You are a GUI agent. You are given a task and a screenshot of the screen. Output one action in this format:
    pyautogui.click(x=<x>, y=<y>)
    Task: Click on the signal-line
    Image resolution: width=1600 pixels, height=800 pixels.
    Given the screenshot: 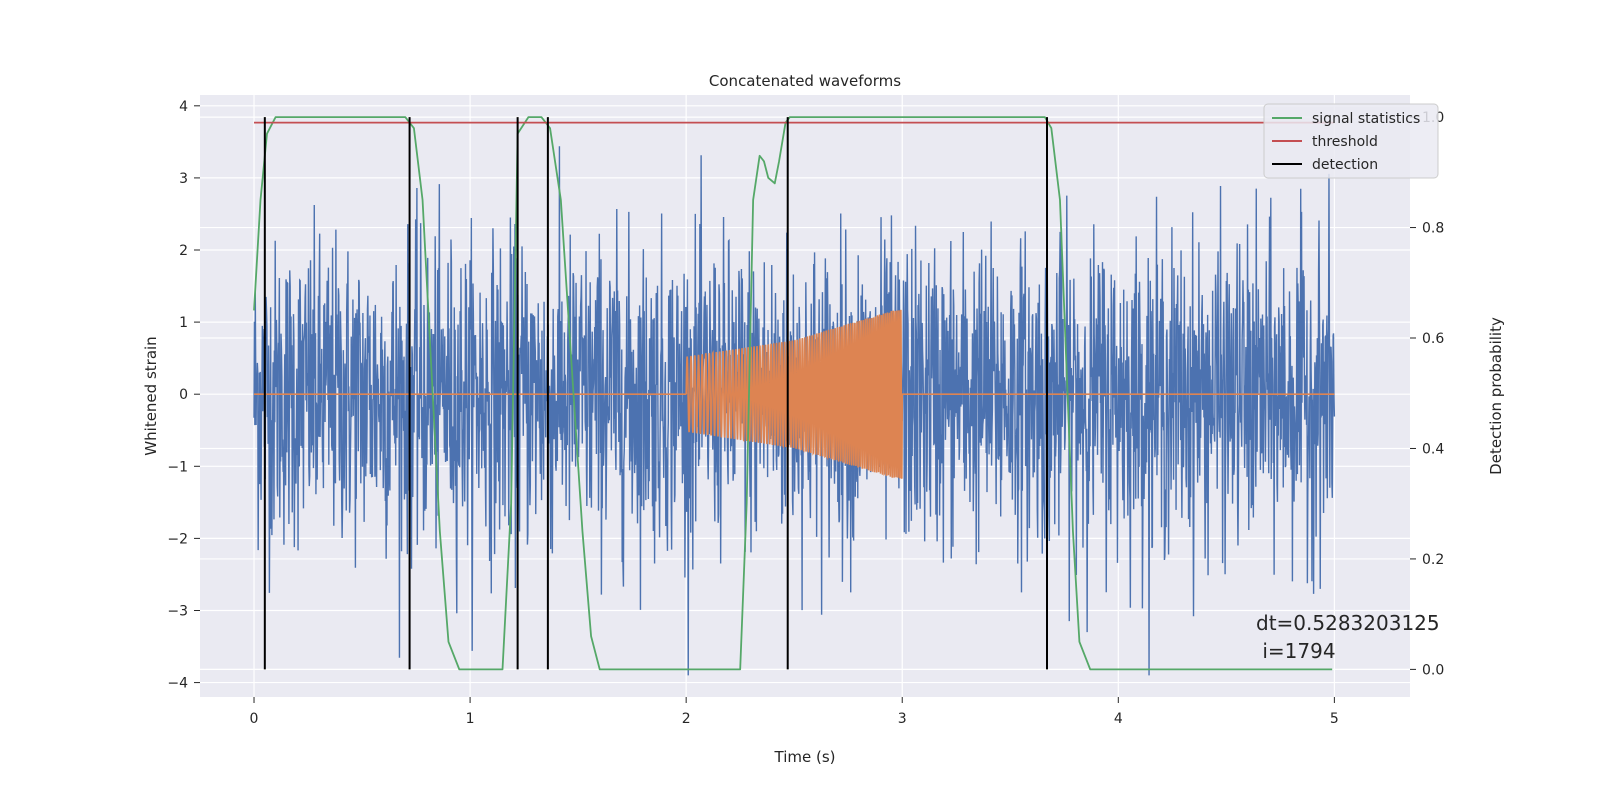 What is the action you would take?
    pyautogui.click(x=794, y=394)
    